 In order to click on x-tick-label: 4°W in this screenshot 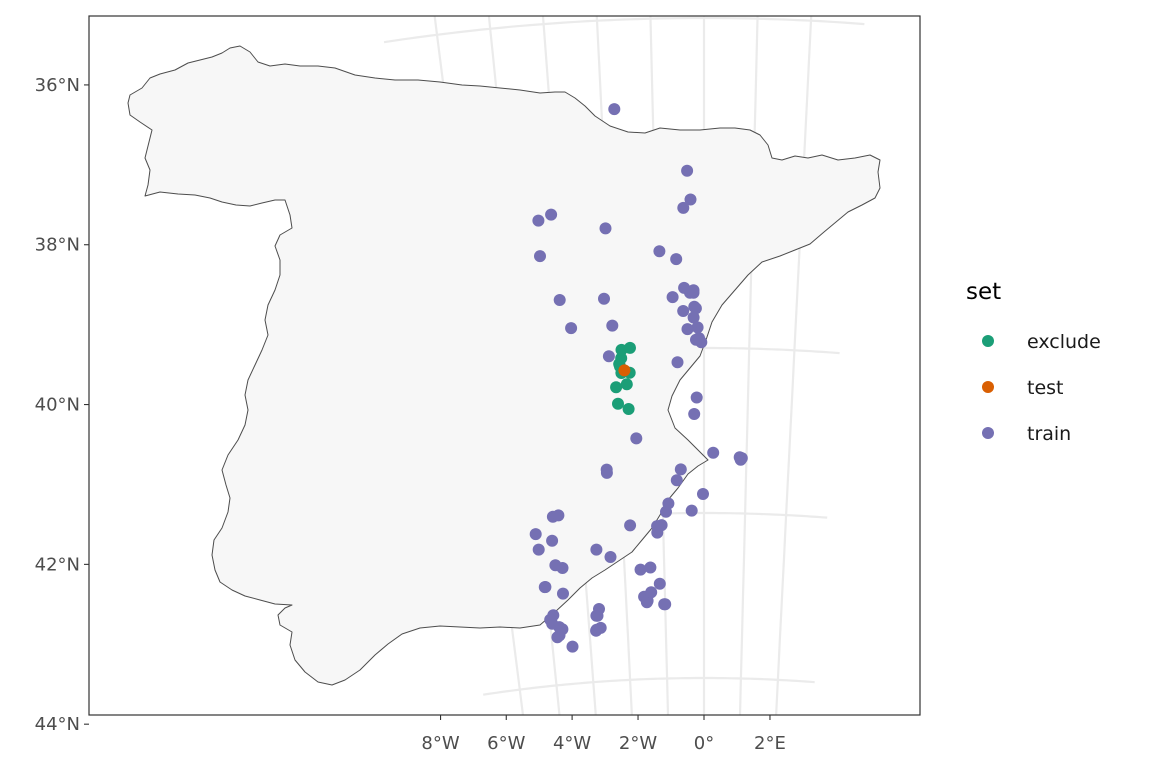, I will do `click(572, 743)`.